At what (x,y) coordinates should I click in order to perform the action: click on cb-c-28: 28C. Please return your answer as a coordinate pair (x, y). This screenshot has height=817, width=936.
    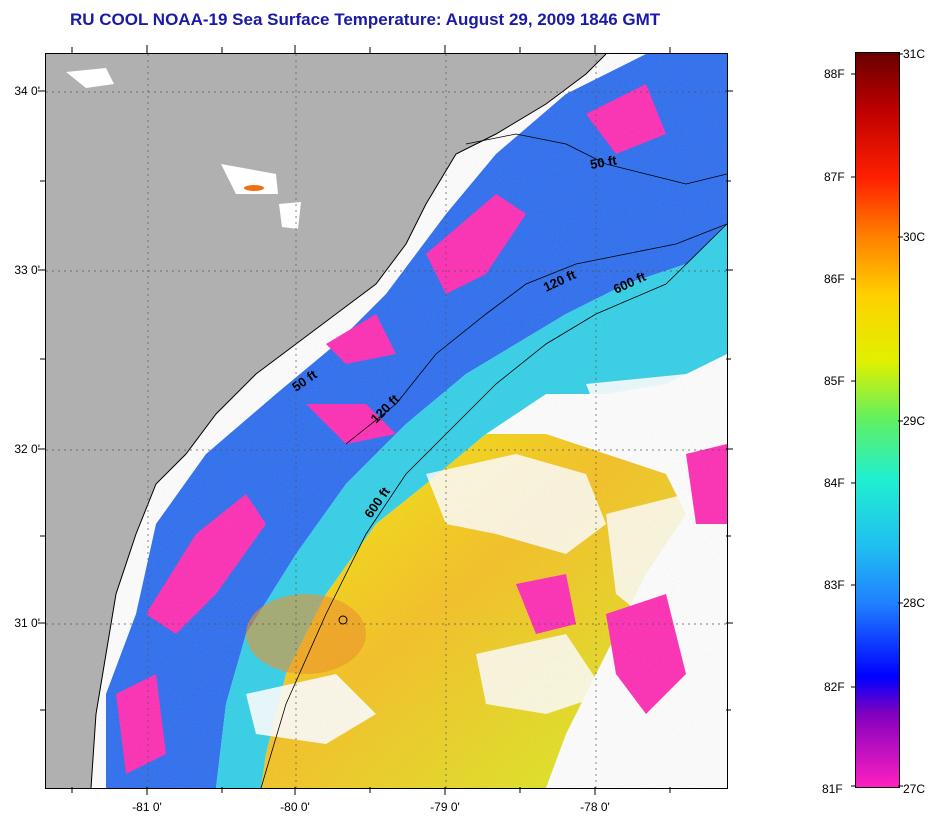
    Looking at the image, I should click on (914, 603).